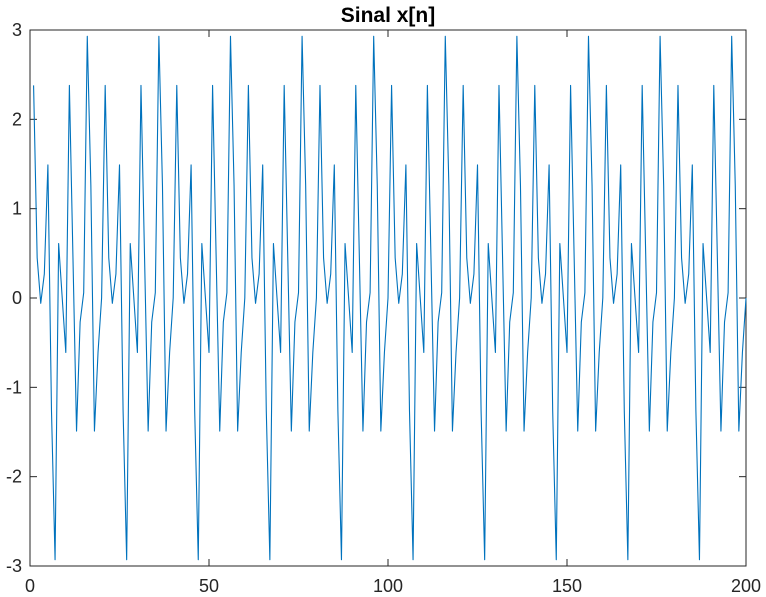 Image resolution: width=766 pixels, height=597 pixels. What do you see at coordinates (17, 209) in the screenshot?
I see `y-tick-label: 1` at bounding box center [17, 209].